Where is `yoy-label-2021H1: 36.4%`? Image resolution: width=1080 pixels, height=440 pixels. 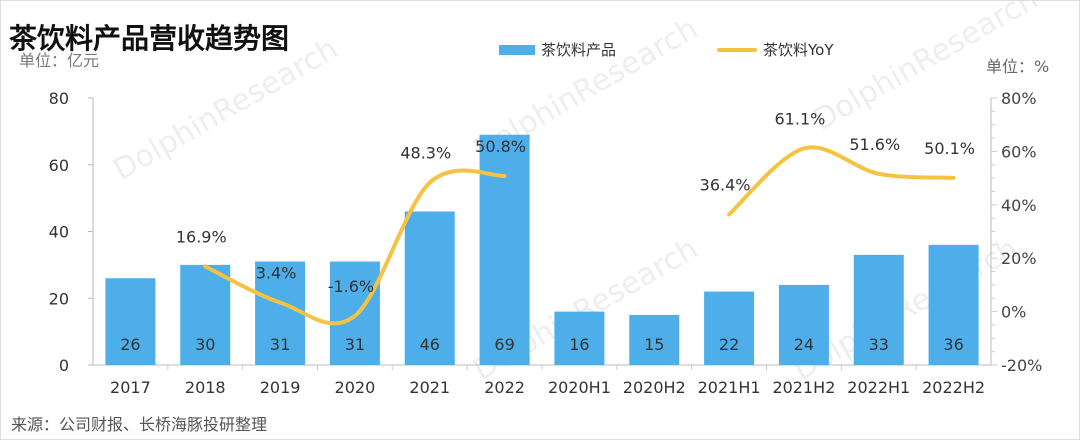
yoy-label-2021H1: 36.4% is located at coordinates (725, 184).